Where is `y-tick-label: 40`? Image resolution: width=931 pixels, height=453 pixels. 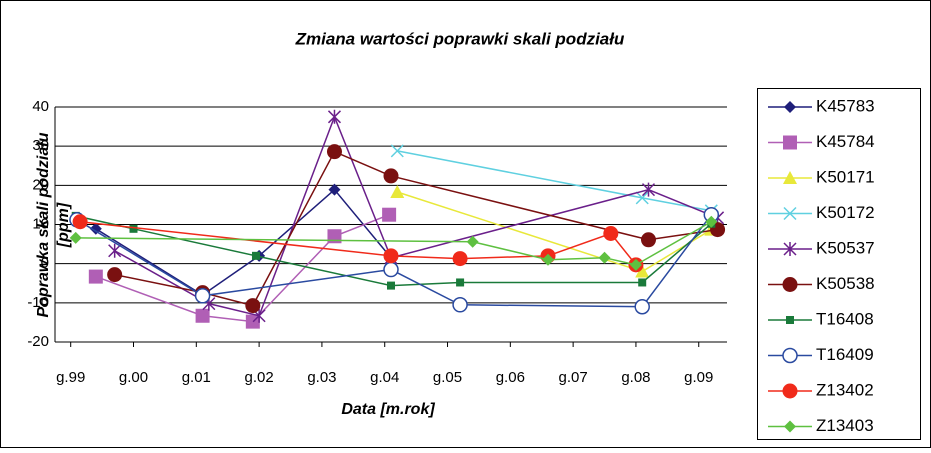
y-tick-label: 40 is located at coordinates (40, 106).